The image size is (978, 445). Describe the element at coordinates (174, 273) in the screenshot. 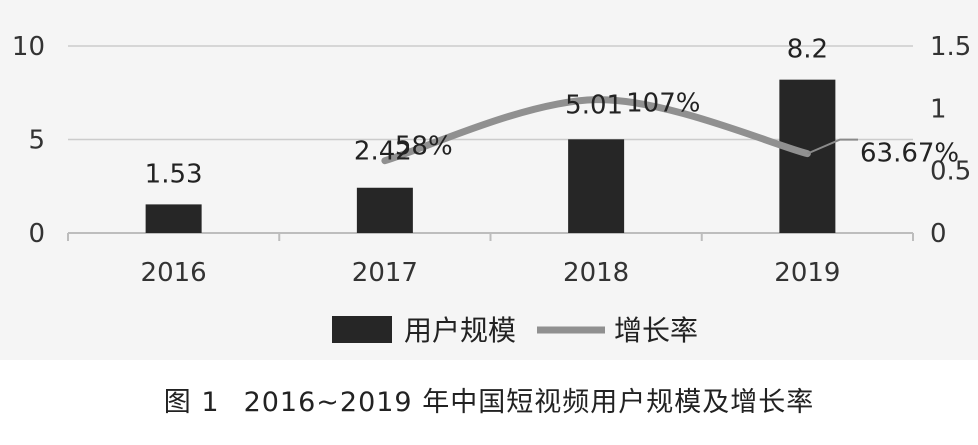

I see `x-tick-label: 2016` at that location.